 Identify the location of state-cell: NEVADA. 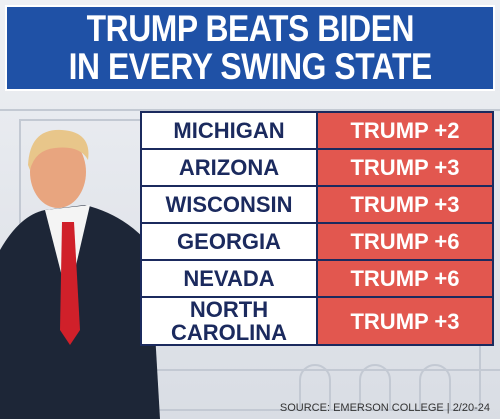
(229, 278).